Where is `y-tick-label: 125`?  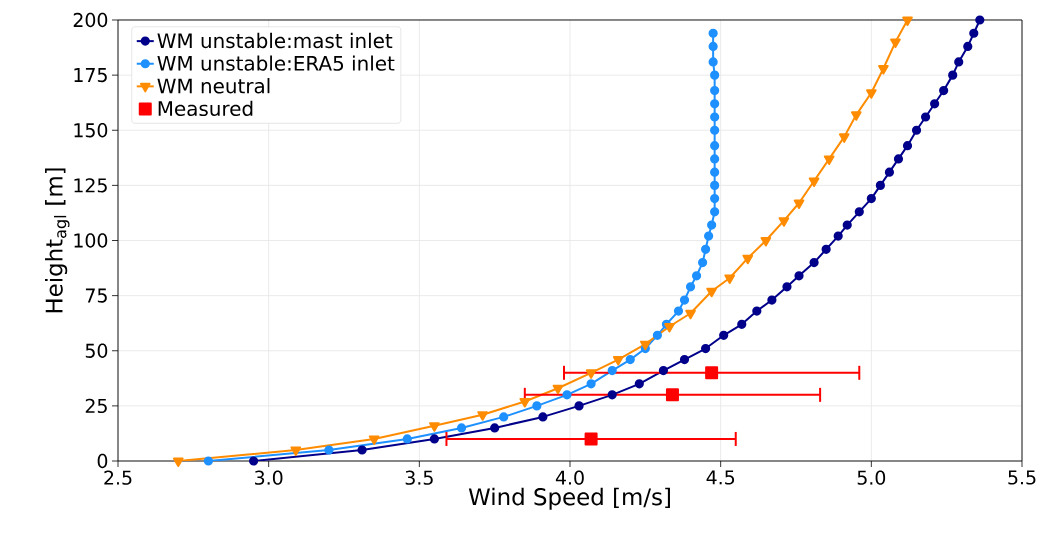
y-tick-label: 125 is located at coordinates (90, 185).